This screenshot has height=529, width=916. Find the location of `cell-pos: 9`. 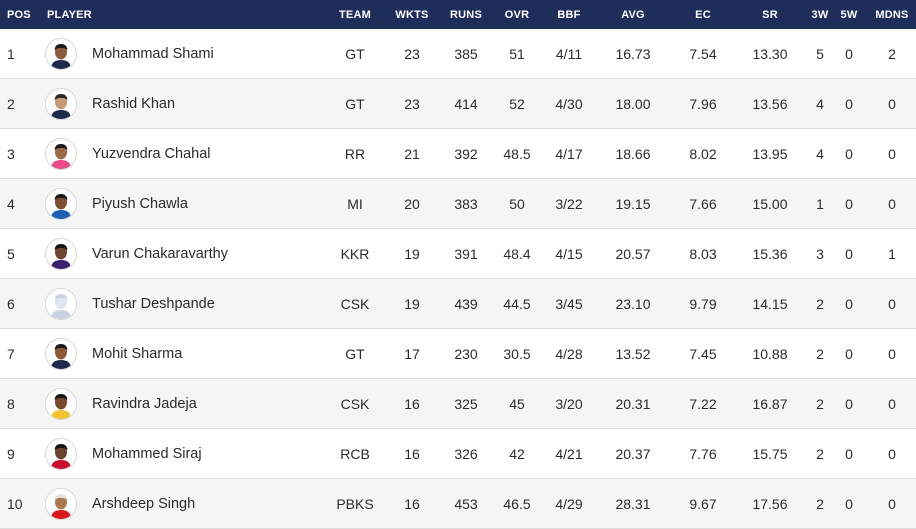

cell-pos: 9 is located at coordinates (11, 453).